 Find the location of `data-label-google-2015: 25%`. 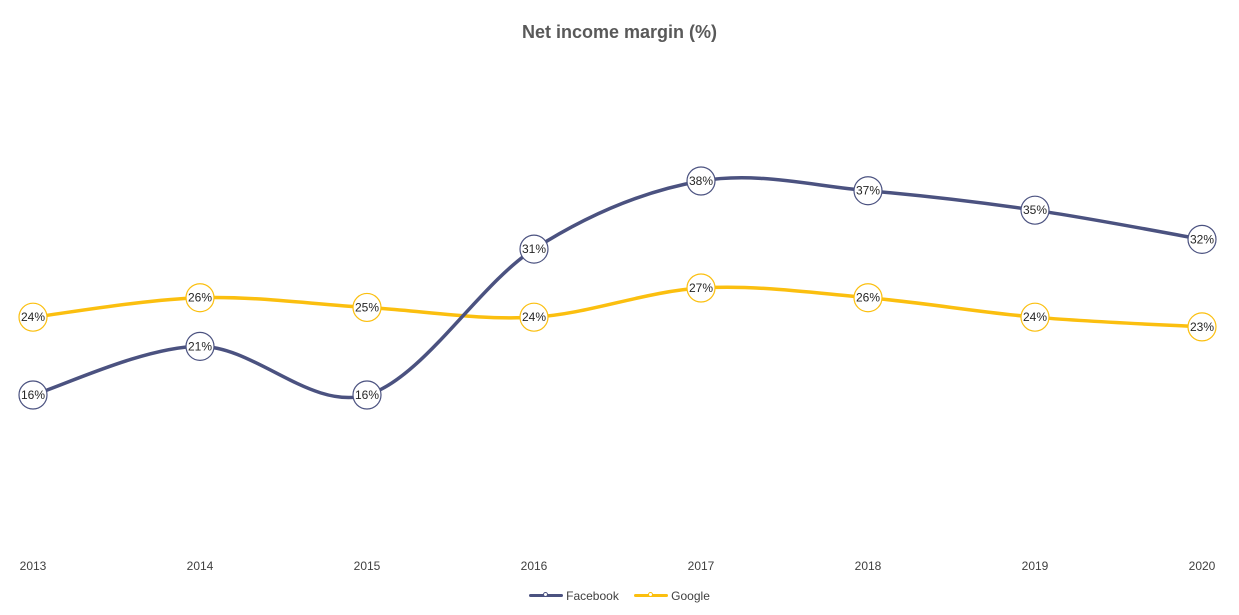

data-label-google-2015: 25% is located at coordinates (367, 307).